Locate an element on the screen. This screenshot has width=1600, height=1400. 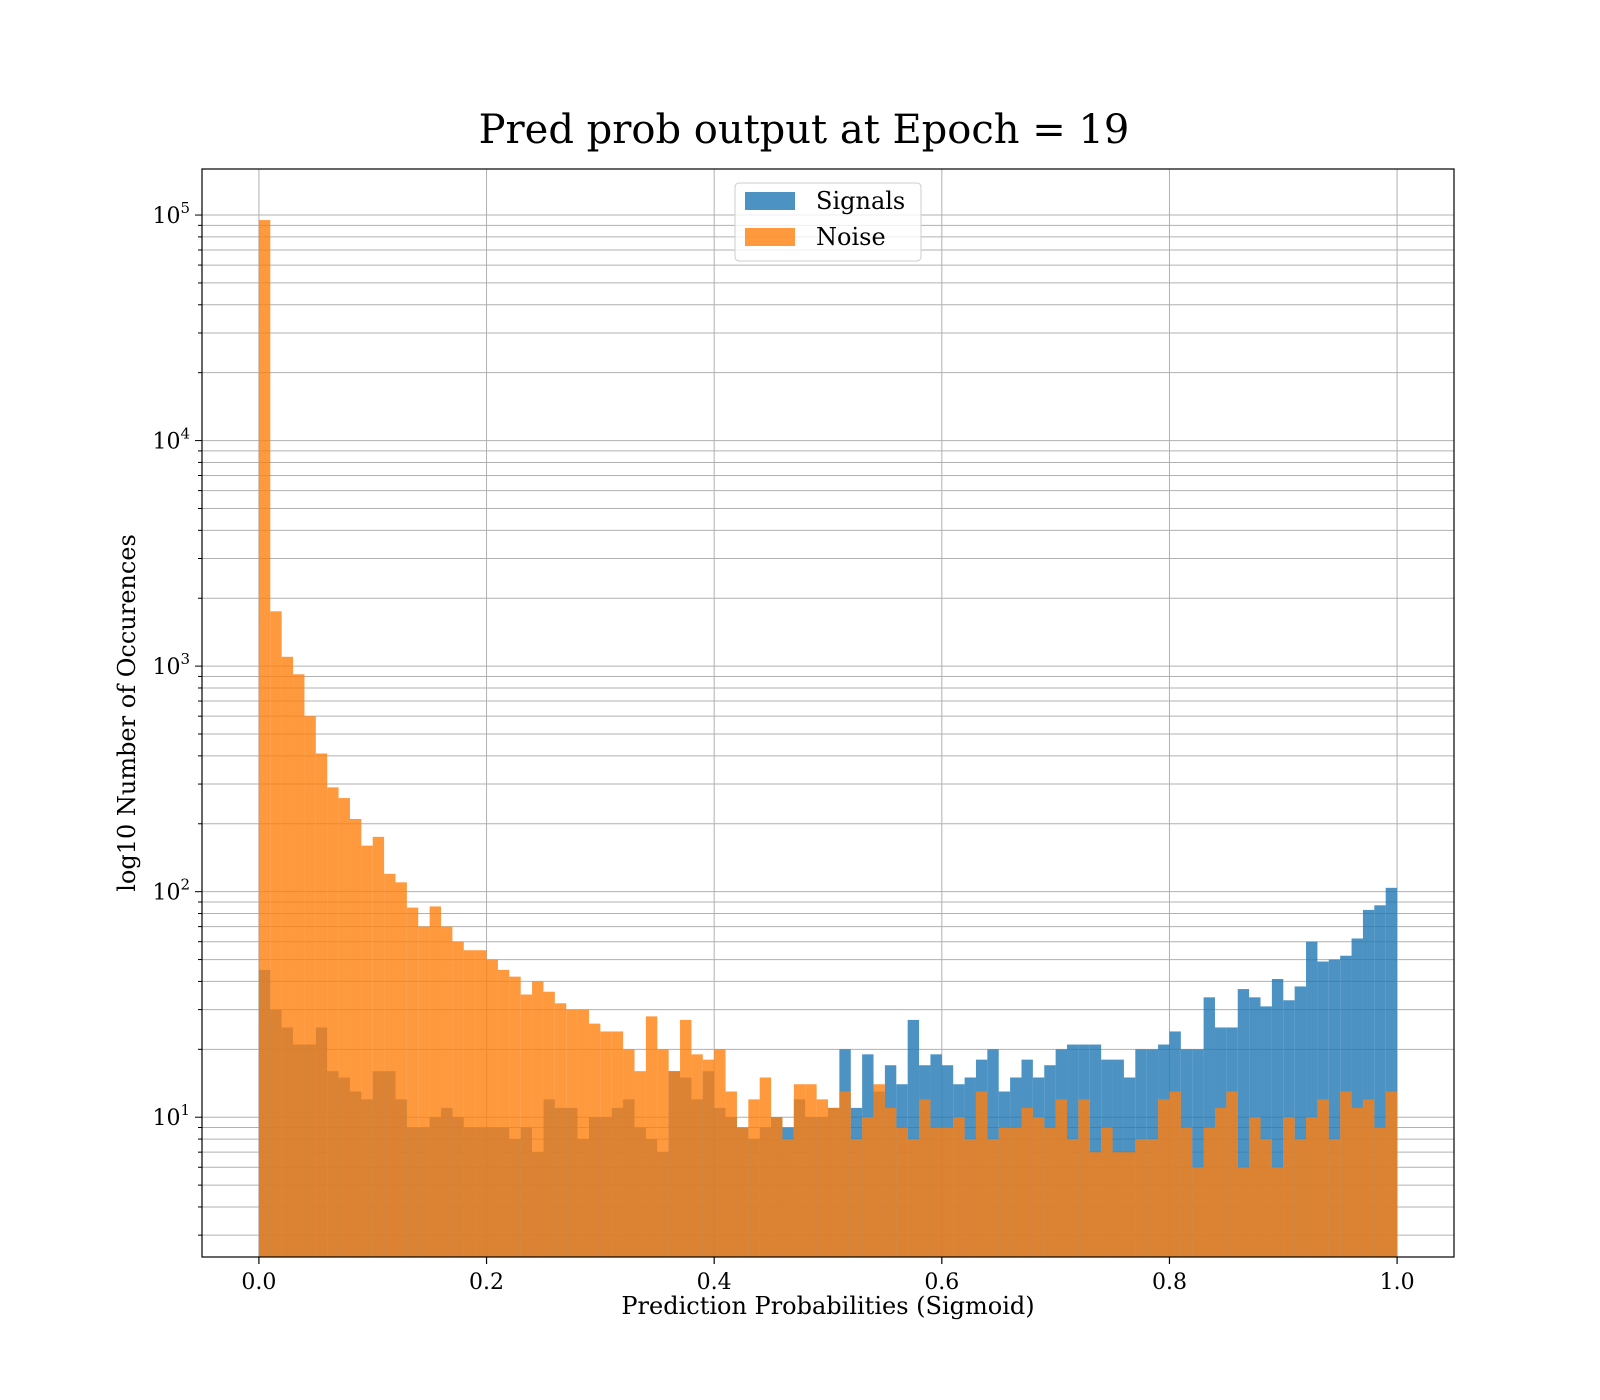
x-tick-label: 0.2 is located at coordinates (486, 1282).